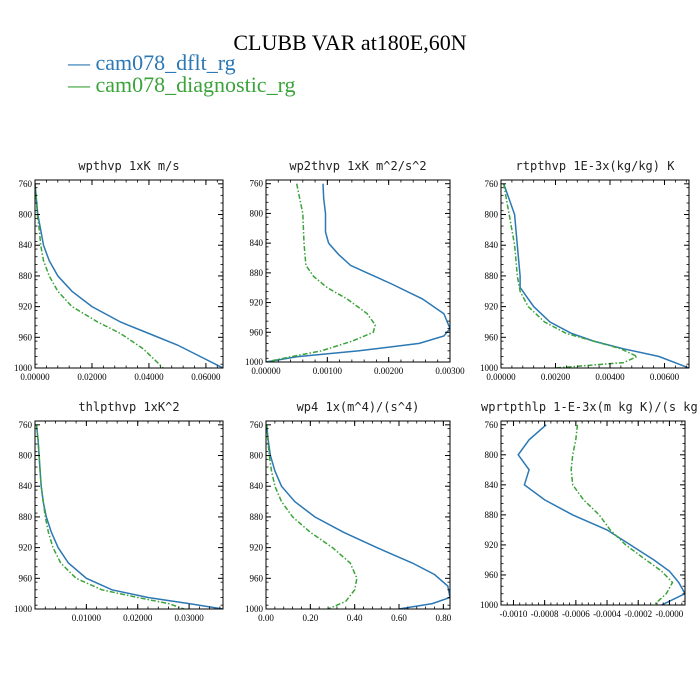  What do you see at coordinates (87, 618) in the screenshot?
I see `x-tick-label: 0.01000` at bounding box center [87, 618].